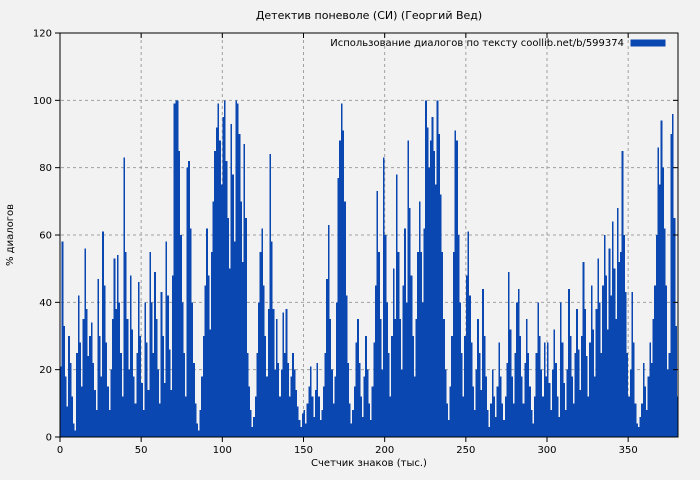 The width and height of the screenshot is (700, 480). What do you see at coordinates (546, 450) in the screenshot?
I see `x-tick-label: 300` at bounding box center [546, 450].